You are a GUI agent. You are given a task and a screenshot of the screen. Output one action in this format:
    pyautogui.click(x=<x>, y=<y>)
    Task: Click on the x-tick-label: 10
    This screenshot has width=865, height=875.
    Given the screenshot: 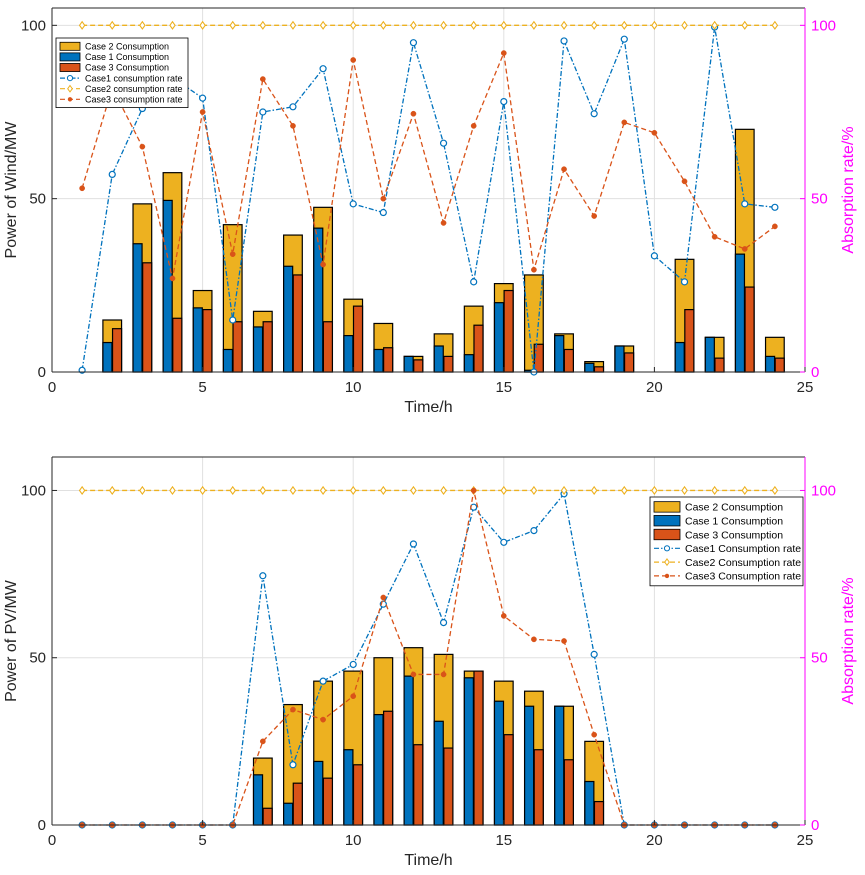 What is the action you would take?
    pyautogui.click(x=353, y=840)
    